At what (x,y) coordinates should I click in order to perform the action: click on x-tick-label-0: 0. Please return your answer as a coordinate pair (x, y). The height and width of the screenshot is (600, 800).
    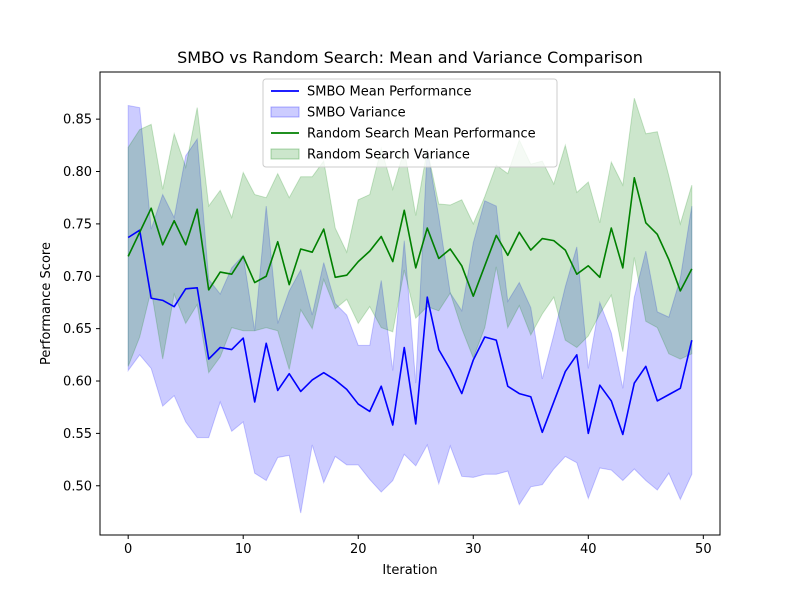
    Looking at the image, I should click on (128, 549).